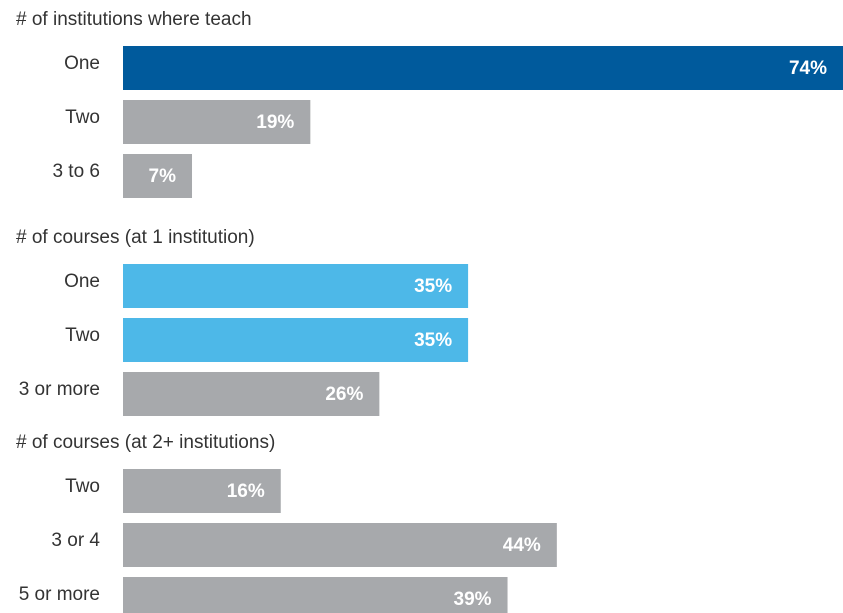  I want to click on group-title: # of institutions where teach, so click(134, 19).